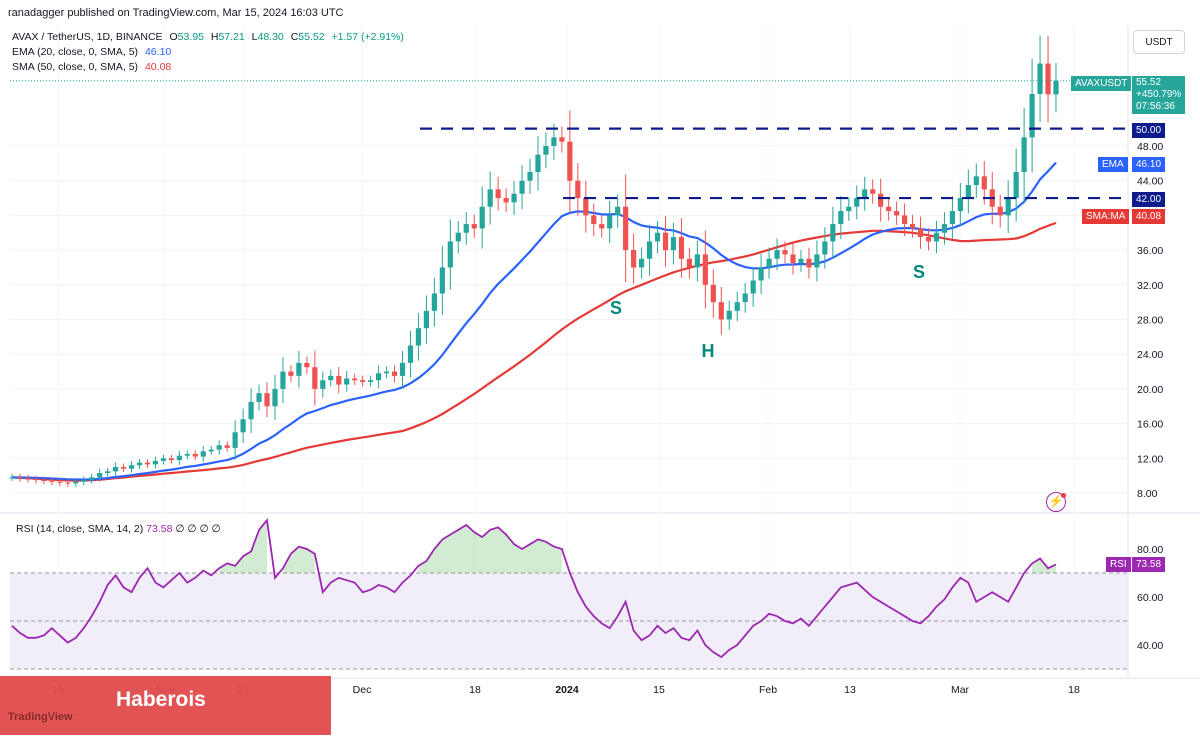 This screenshot has height=740, width=1200. I want to click on alert-dot-icon, so click(1063, 495).